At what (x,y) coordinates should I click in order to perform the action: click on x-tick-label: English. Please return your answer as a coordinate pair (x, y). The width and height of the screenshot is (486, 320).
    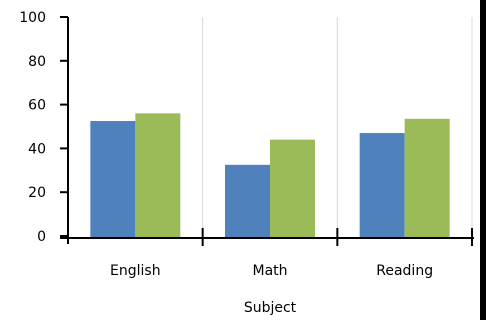
    Looking at the image, I should click on (135, 271).